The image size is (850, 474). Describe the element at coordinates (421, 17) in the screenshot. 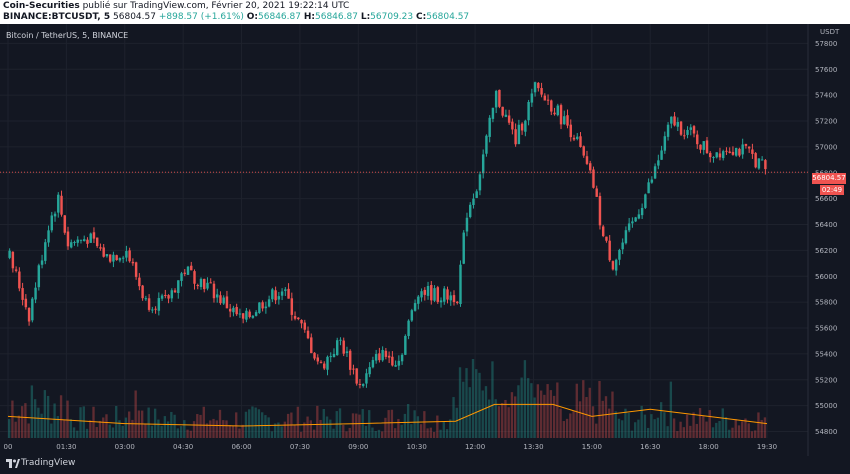

I see `close-label: C:` at that location.